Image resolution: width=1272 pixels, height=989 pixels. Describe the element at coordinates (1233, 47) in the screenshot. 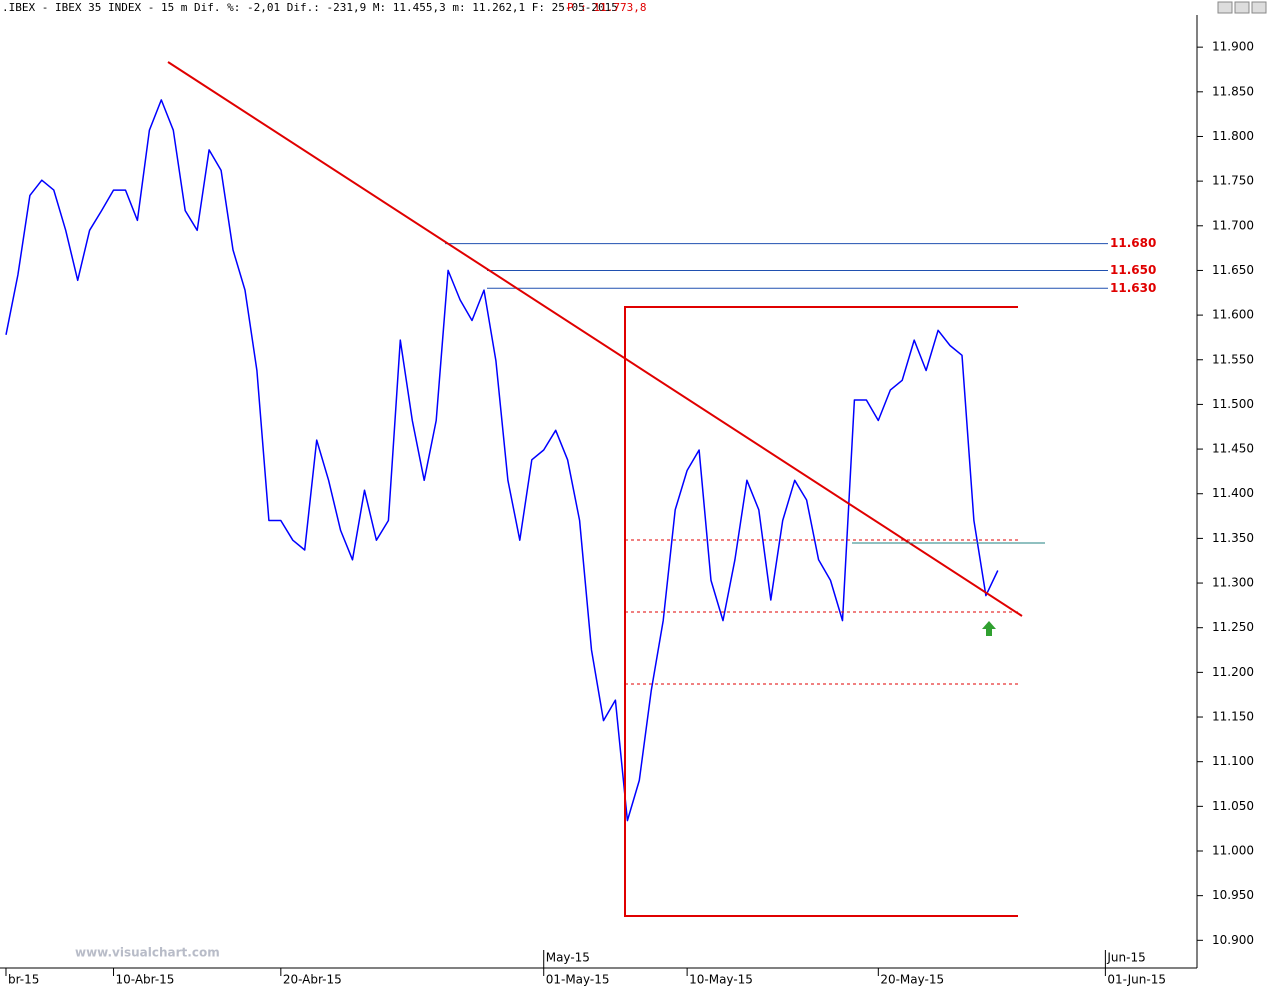

I see `y-tick-label: 11.900` at that location.